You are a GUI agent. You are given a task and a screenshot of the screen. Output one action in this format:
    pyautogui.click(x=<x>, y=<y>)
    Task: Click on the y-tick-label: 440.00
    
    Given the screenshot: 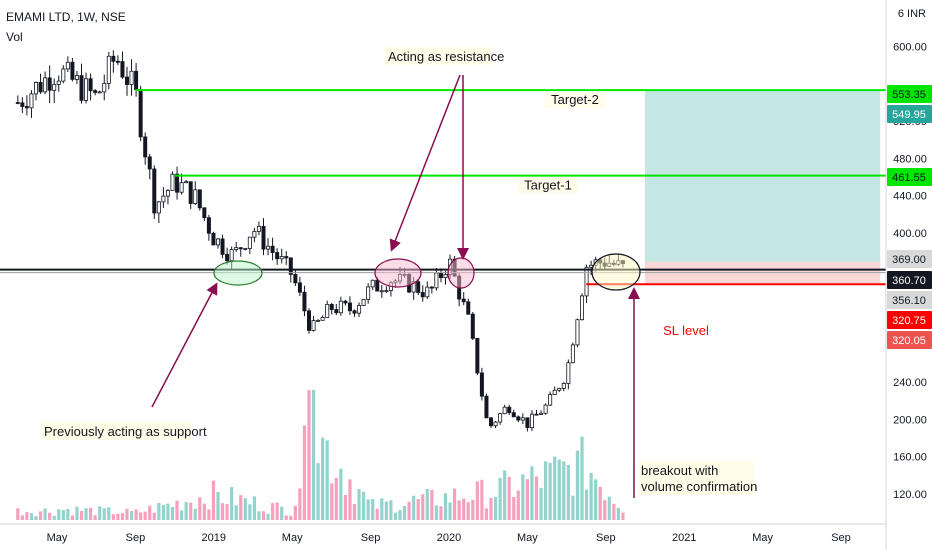 What is the action you would take?
    pyautogui.click(x=910, y=197)
    